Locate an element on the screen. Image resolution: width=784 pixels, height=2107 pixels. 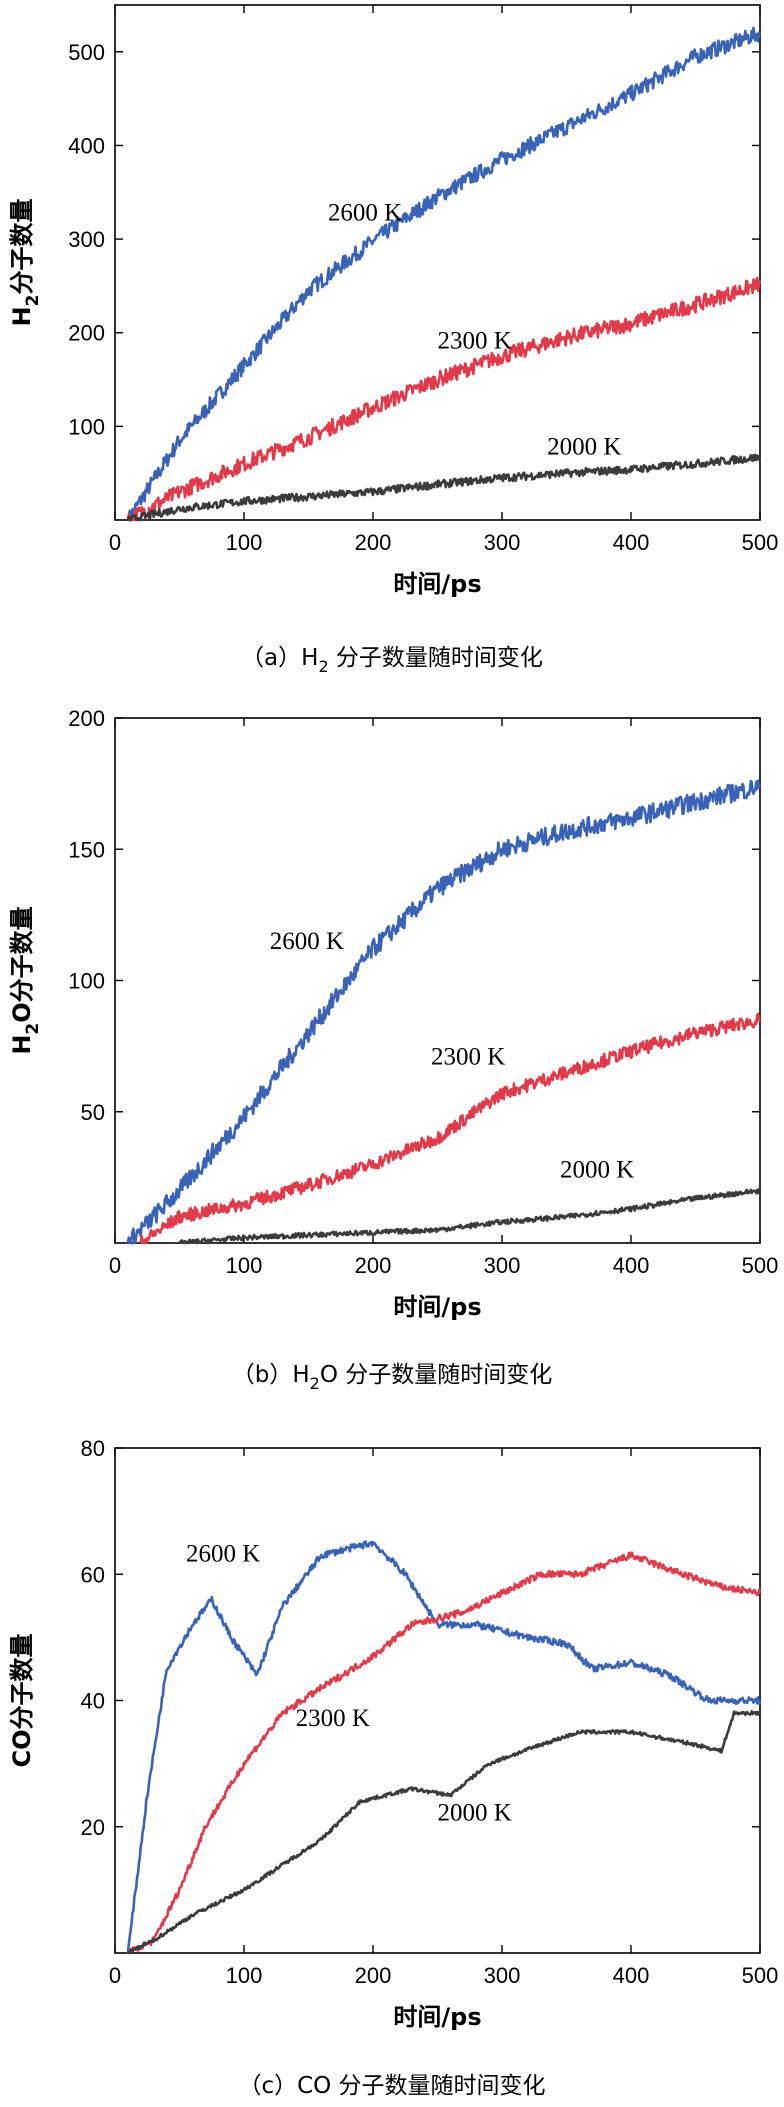
y-axis-title: H2O分子数量 is located at coordinates (25, 980).